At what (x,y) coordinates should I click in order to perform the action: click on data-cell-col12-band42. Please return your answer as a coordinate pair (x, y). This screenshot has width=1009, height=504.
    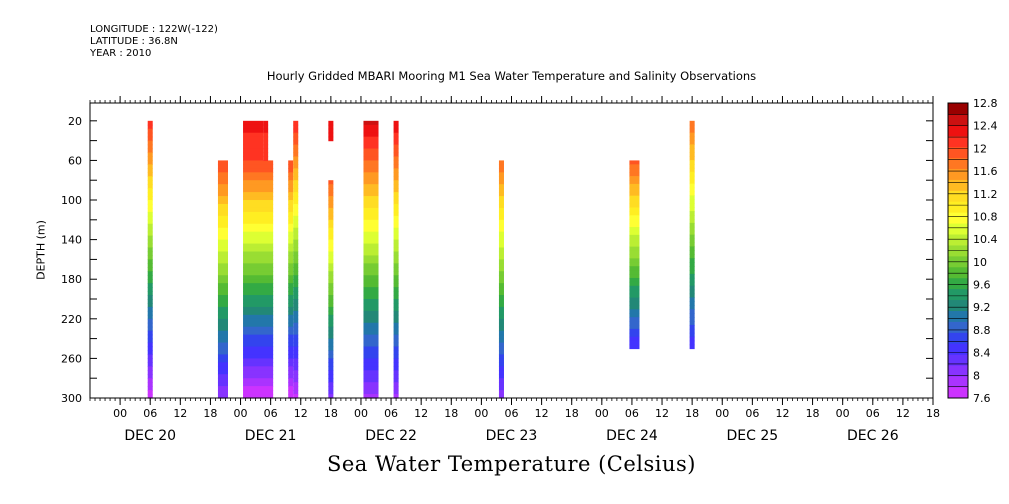
    Looking at the image, I should click on (634, 327).